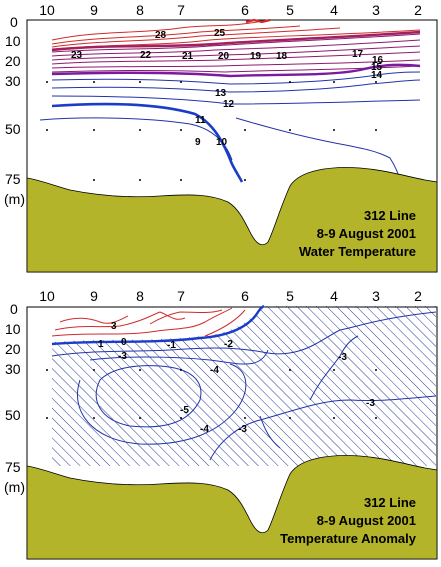  Describe the element at coordinates (377, 75) in the screenshot. I see `label-14: 14` at that location.